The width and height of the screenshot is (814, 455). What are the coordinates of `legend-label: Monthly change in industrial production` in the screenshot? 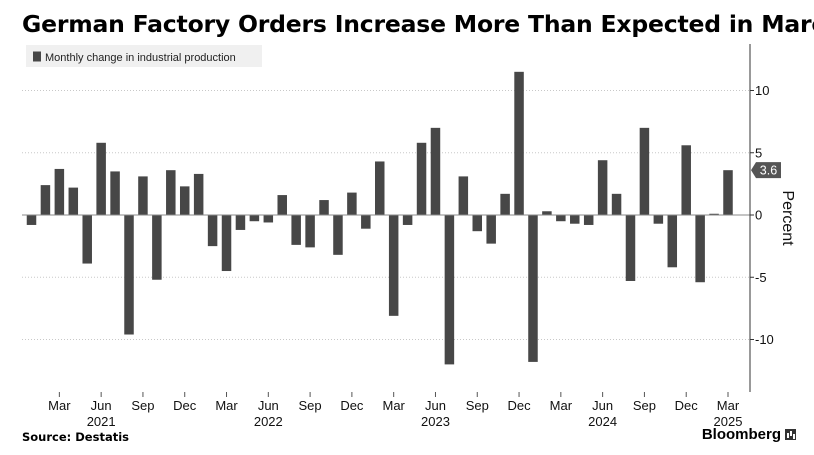 It's located at (140, 58).